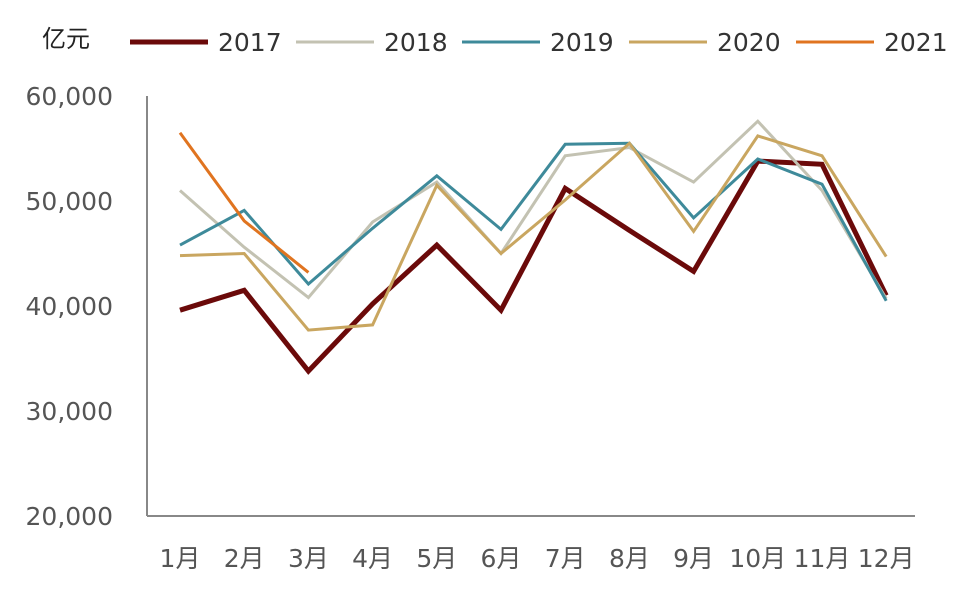  What do you see at coordinates (180, 558) in the screenshot?
I see `x-tick-label: 1月` at bounding box center [180, 558].